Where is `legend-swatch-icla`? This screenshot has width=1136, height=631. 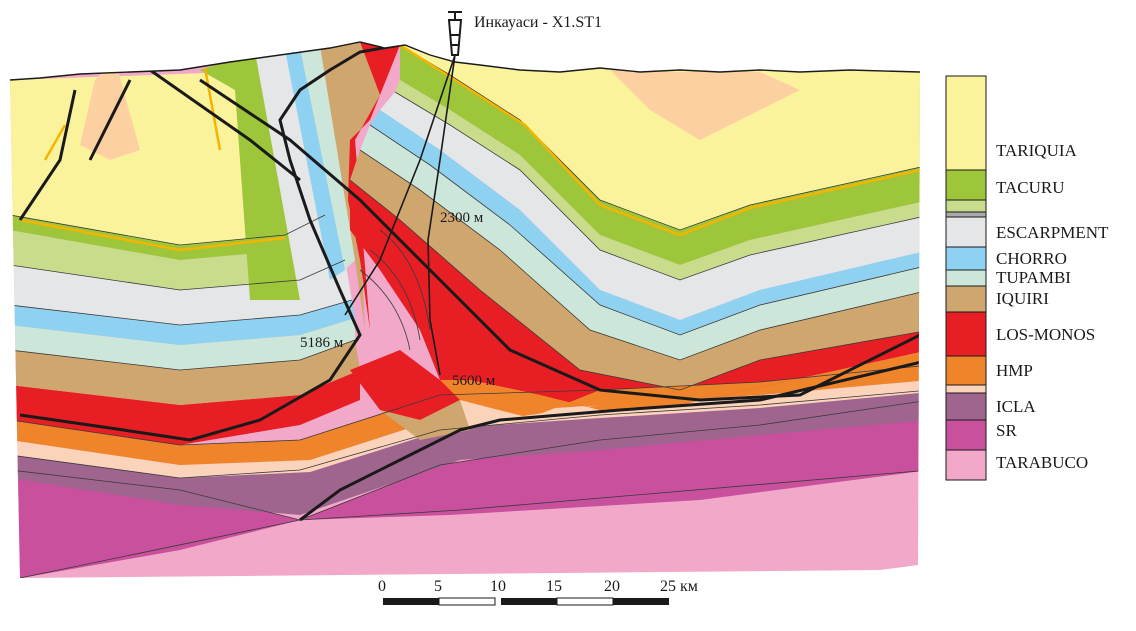
legend-swatch-icla is located at coordinates (966, 406).